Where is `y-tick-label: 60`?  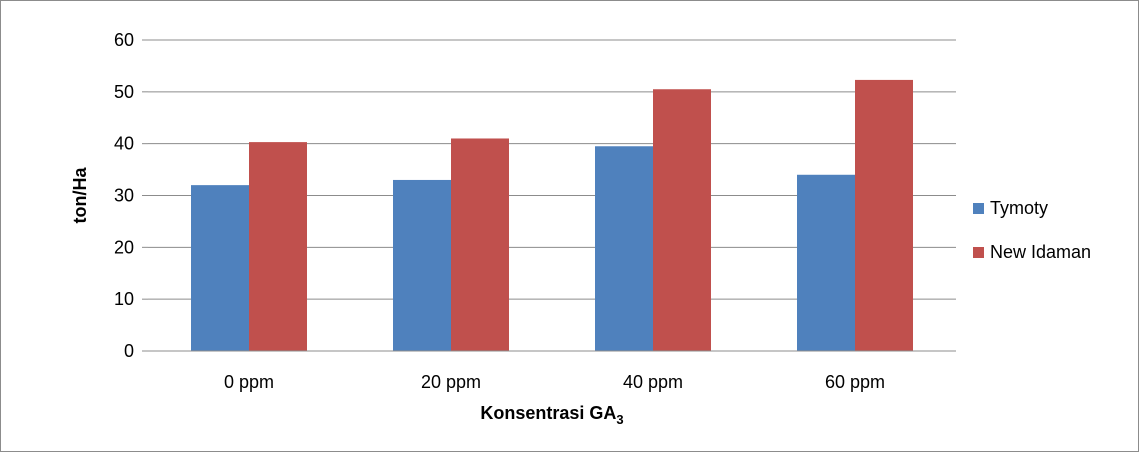 y-tick-label: 60 is located at coordinates (124, 40).